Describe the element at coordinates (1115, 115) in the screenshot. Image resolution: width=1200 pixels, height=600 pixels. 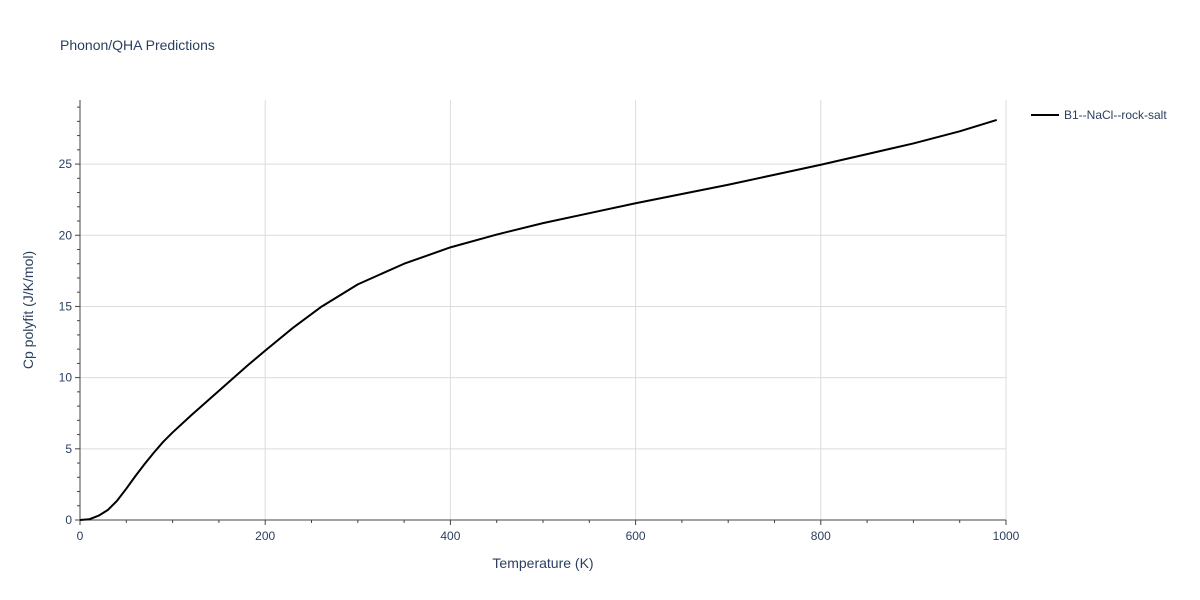
I see `legend-label: B1--NaCl--rock-salt` at that location.